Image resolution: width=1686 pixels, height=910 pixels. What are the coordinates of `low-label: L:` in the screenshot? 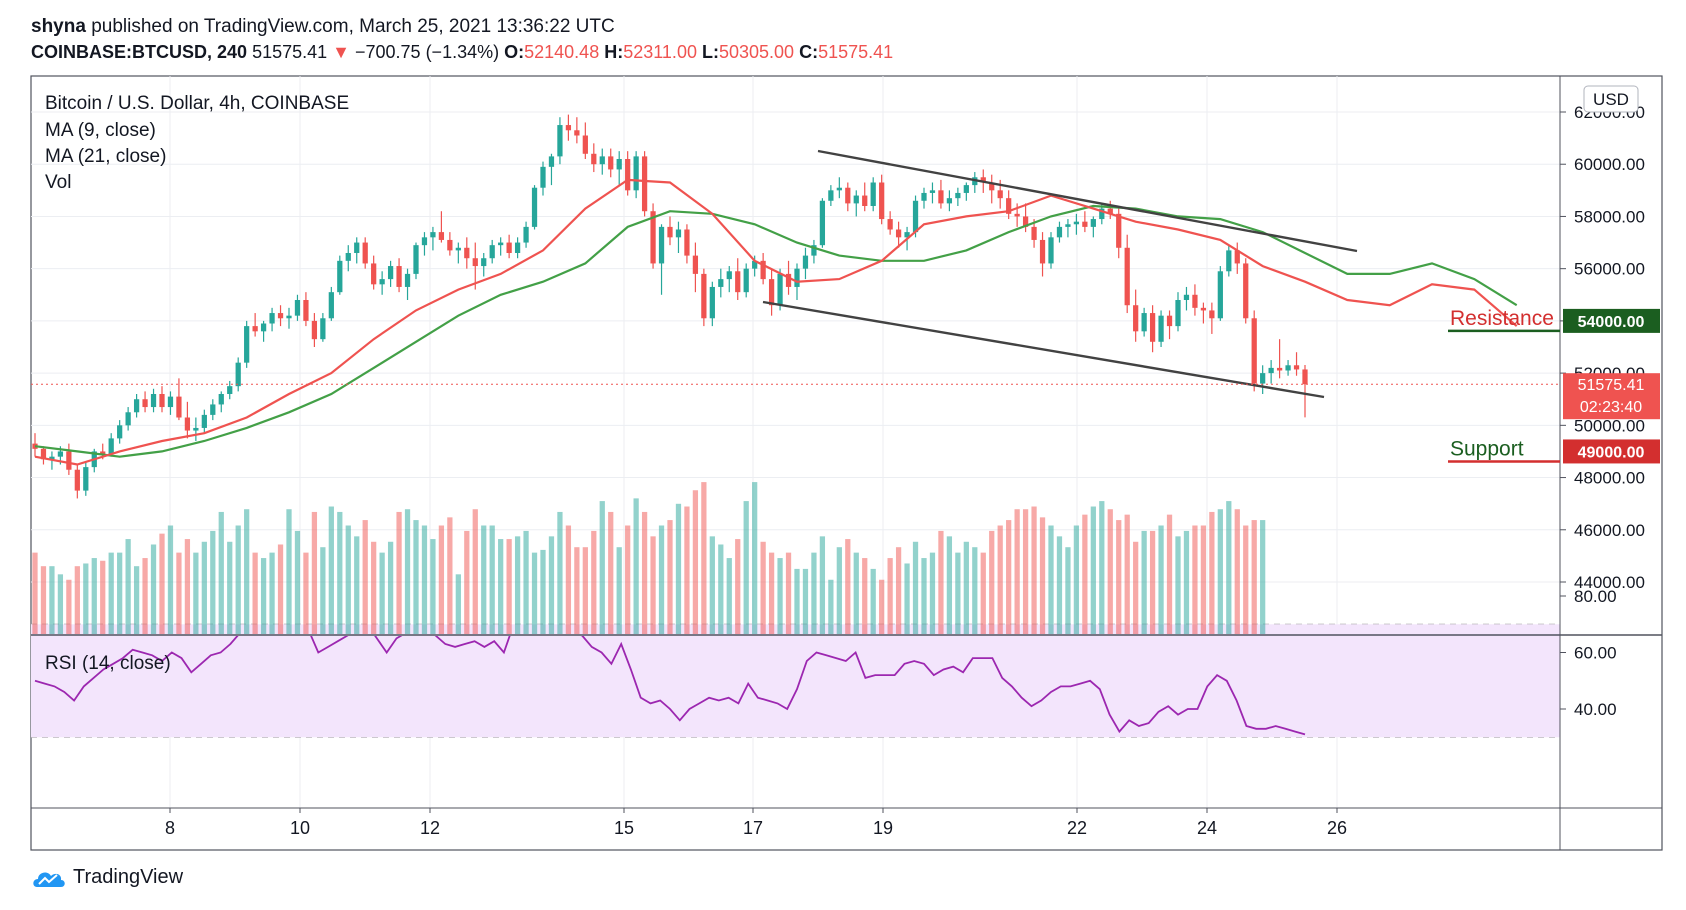 It's located at (710, 52).